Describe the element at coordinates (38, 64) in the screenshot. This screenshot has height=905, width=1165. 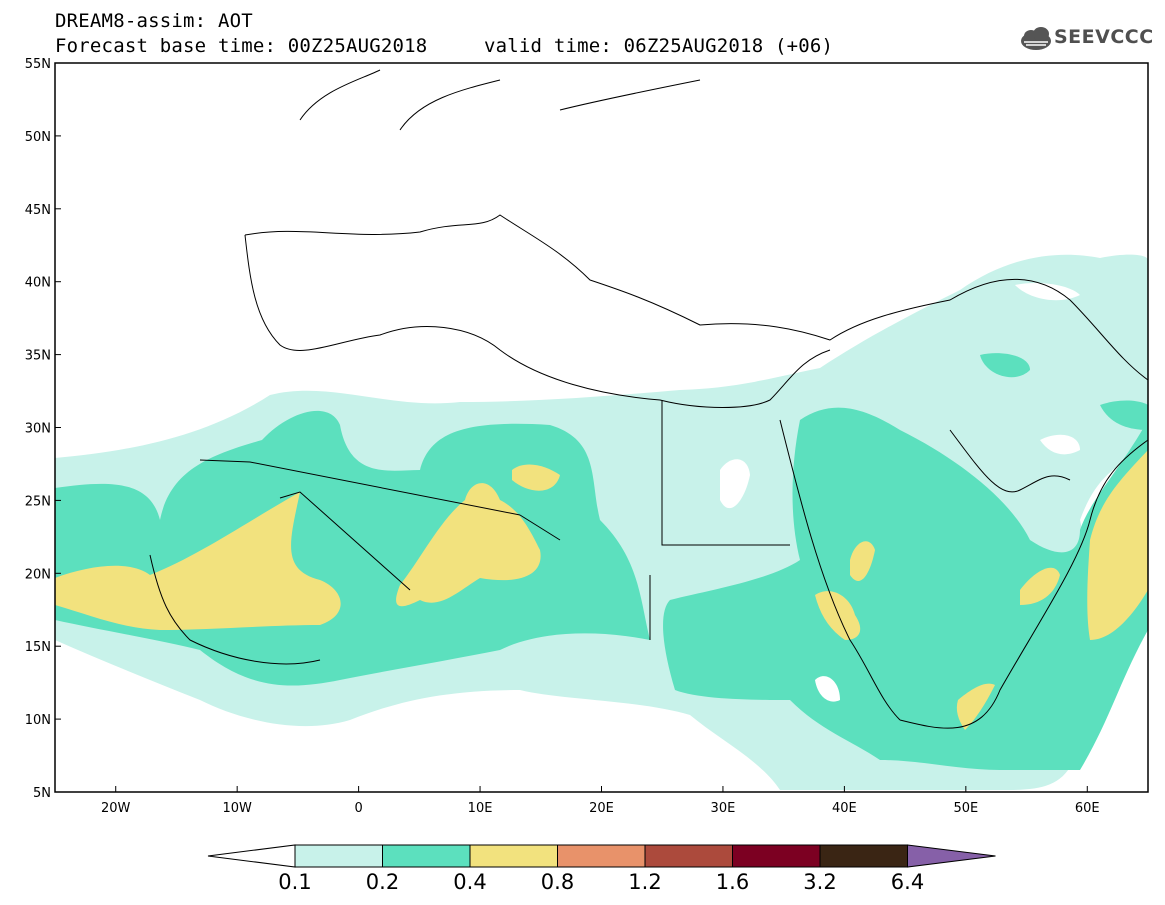
I see `lat-label: 55N` at that location.